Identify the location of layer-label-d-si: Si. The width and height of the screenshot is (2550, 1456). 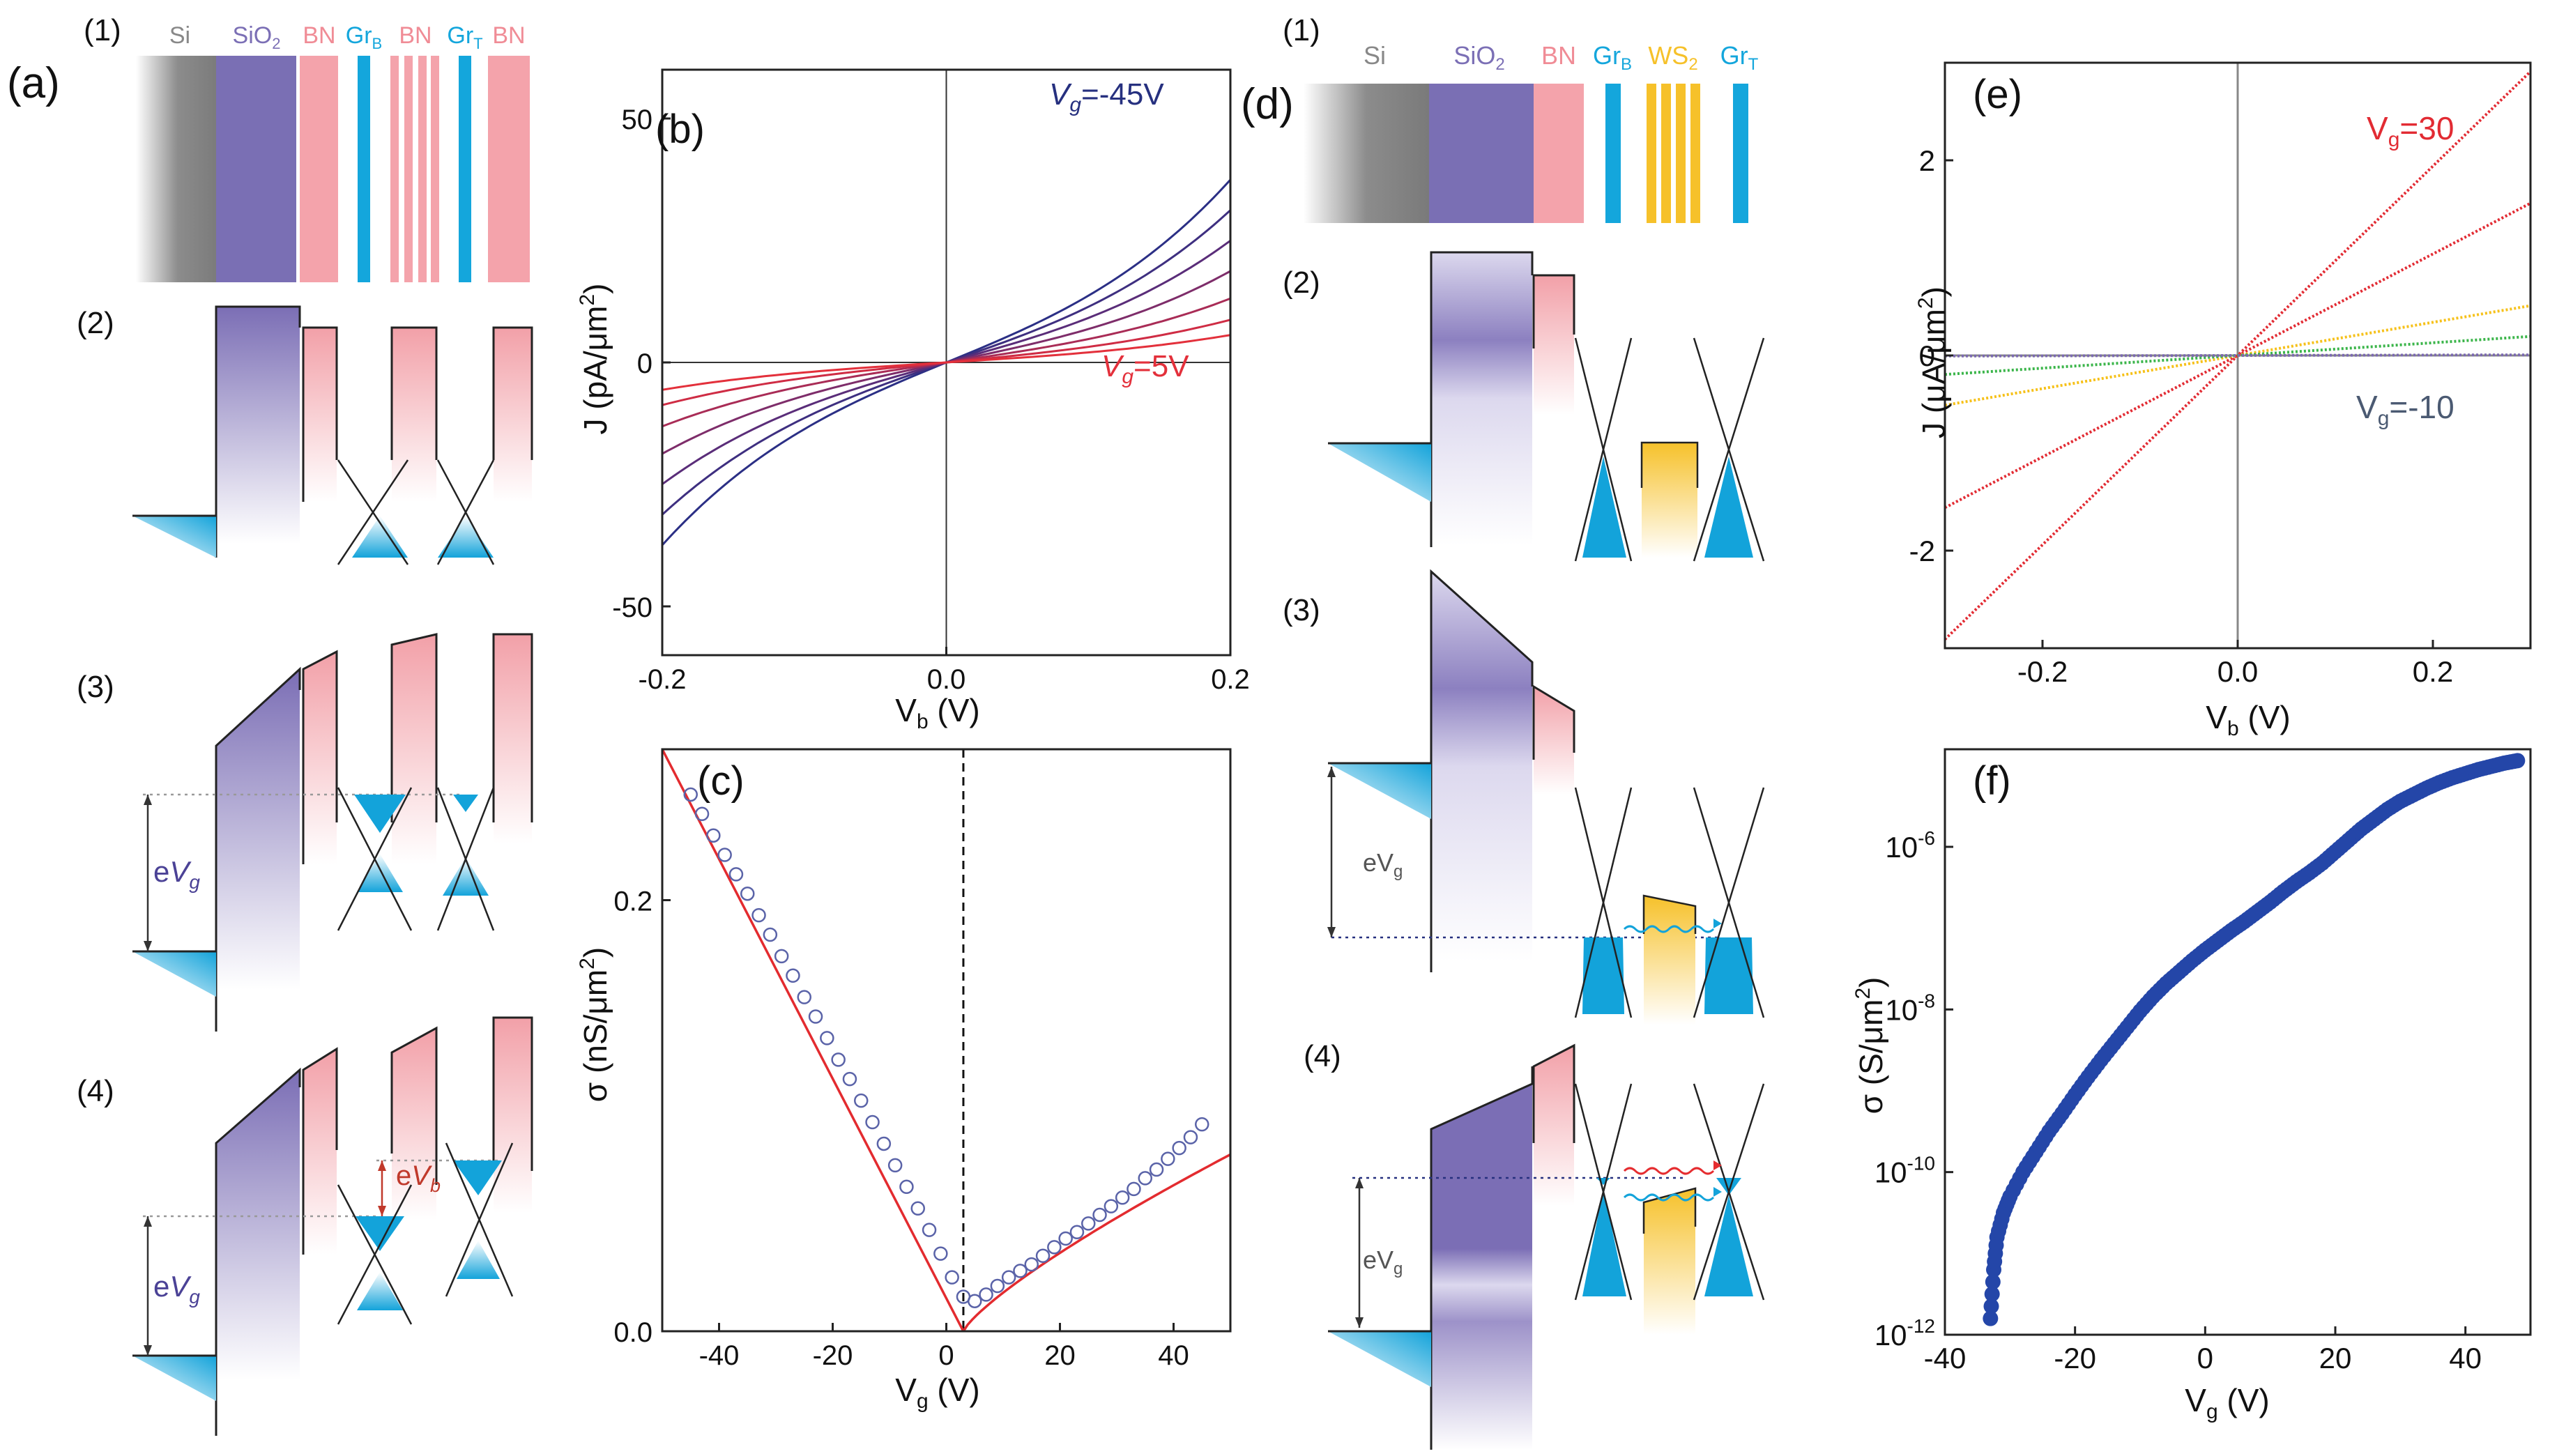
(1375, 56).